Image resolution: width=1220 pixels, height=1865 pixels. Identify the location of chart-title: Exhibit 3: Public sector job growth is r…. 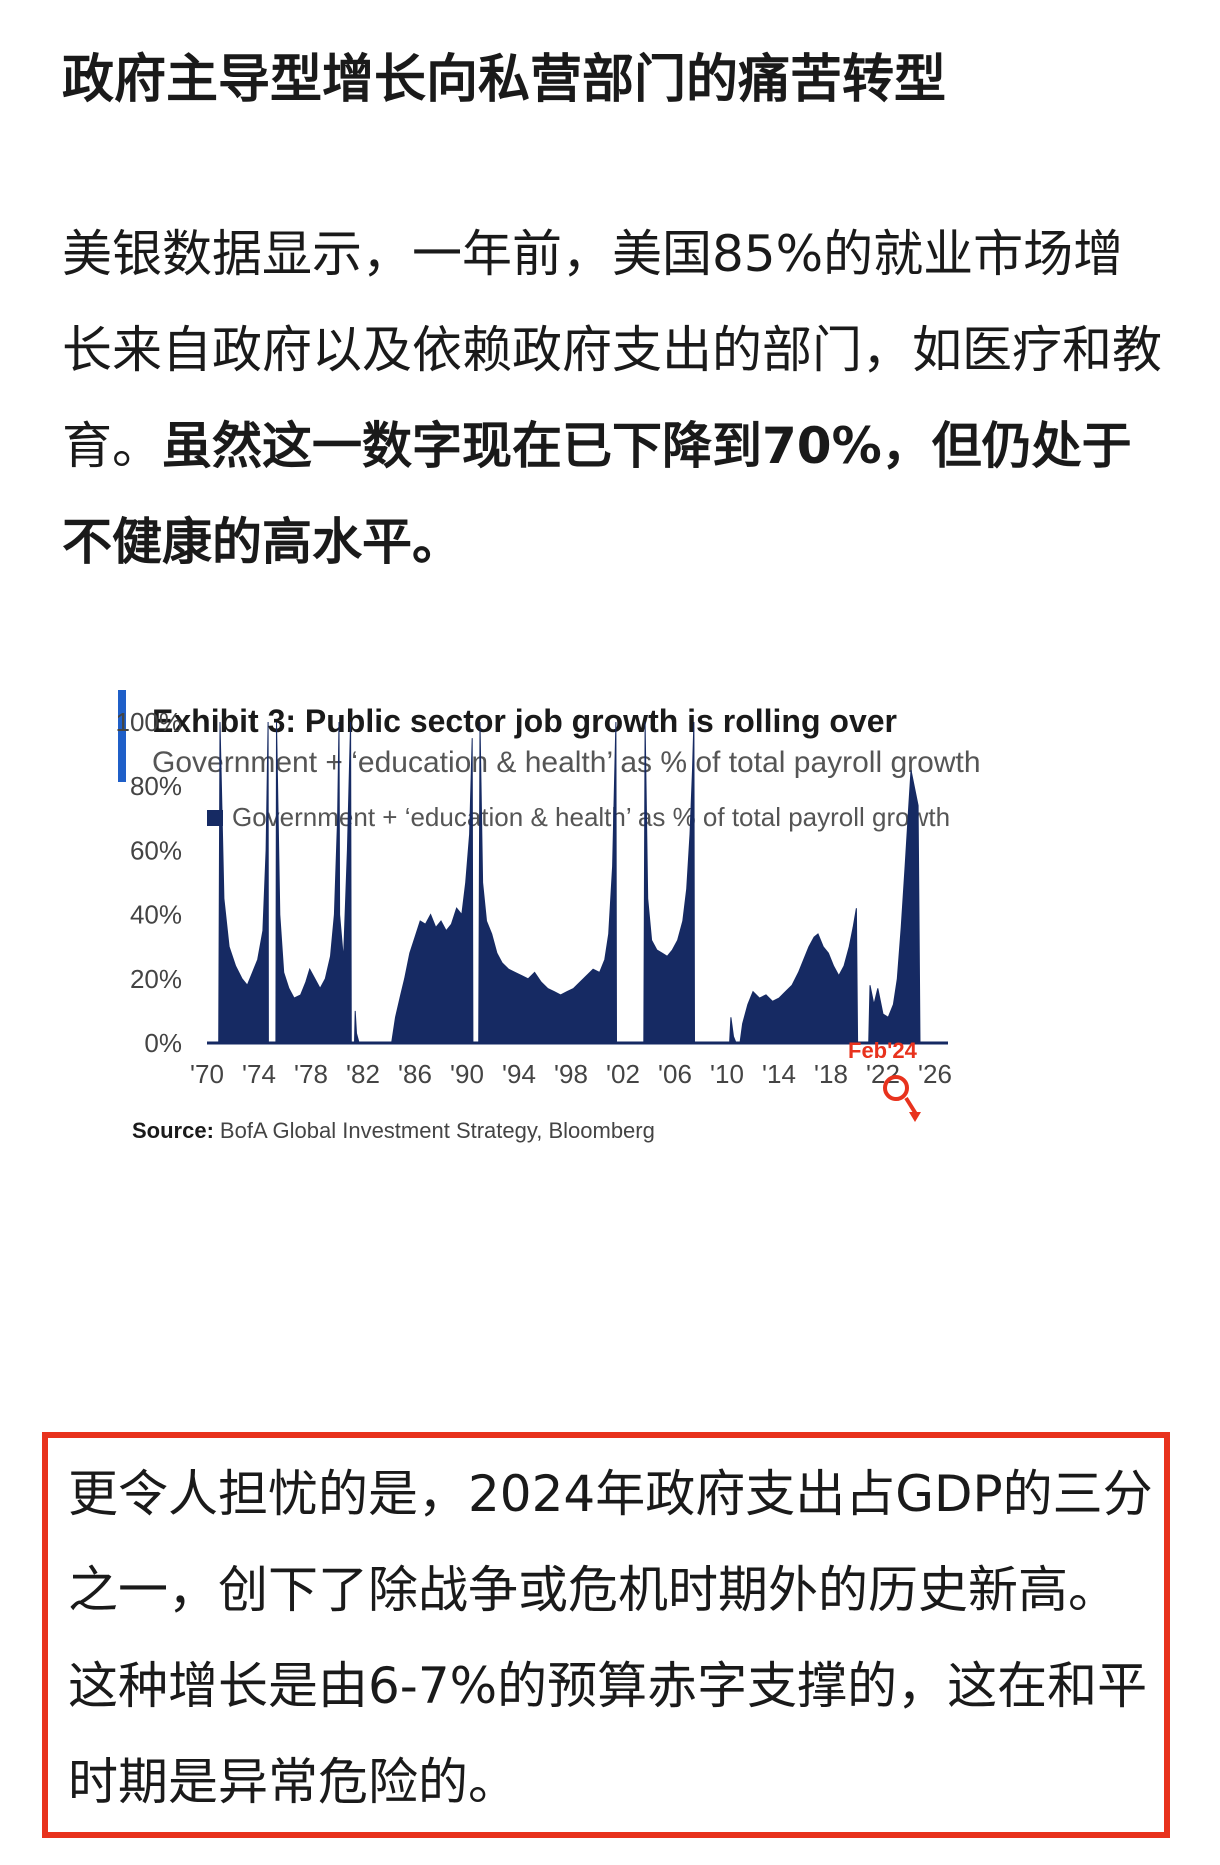
(524, 721).